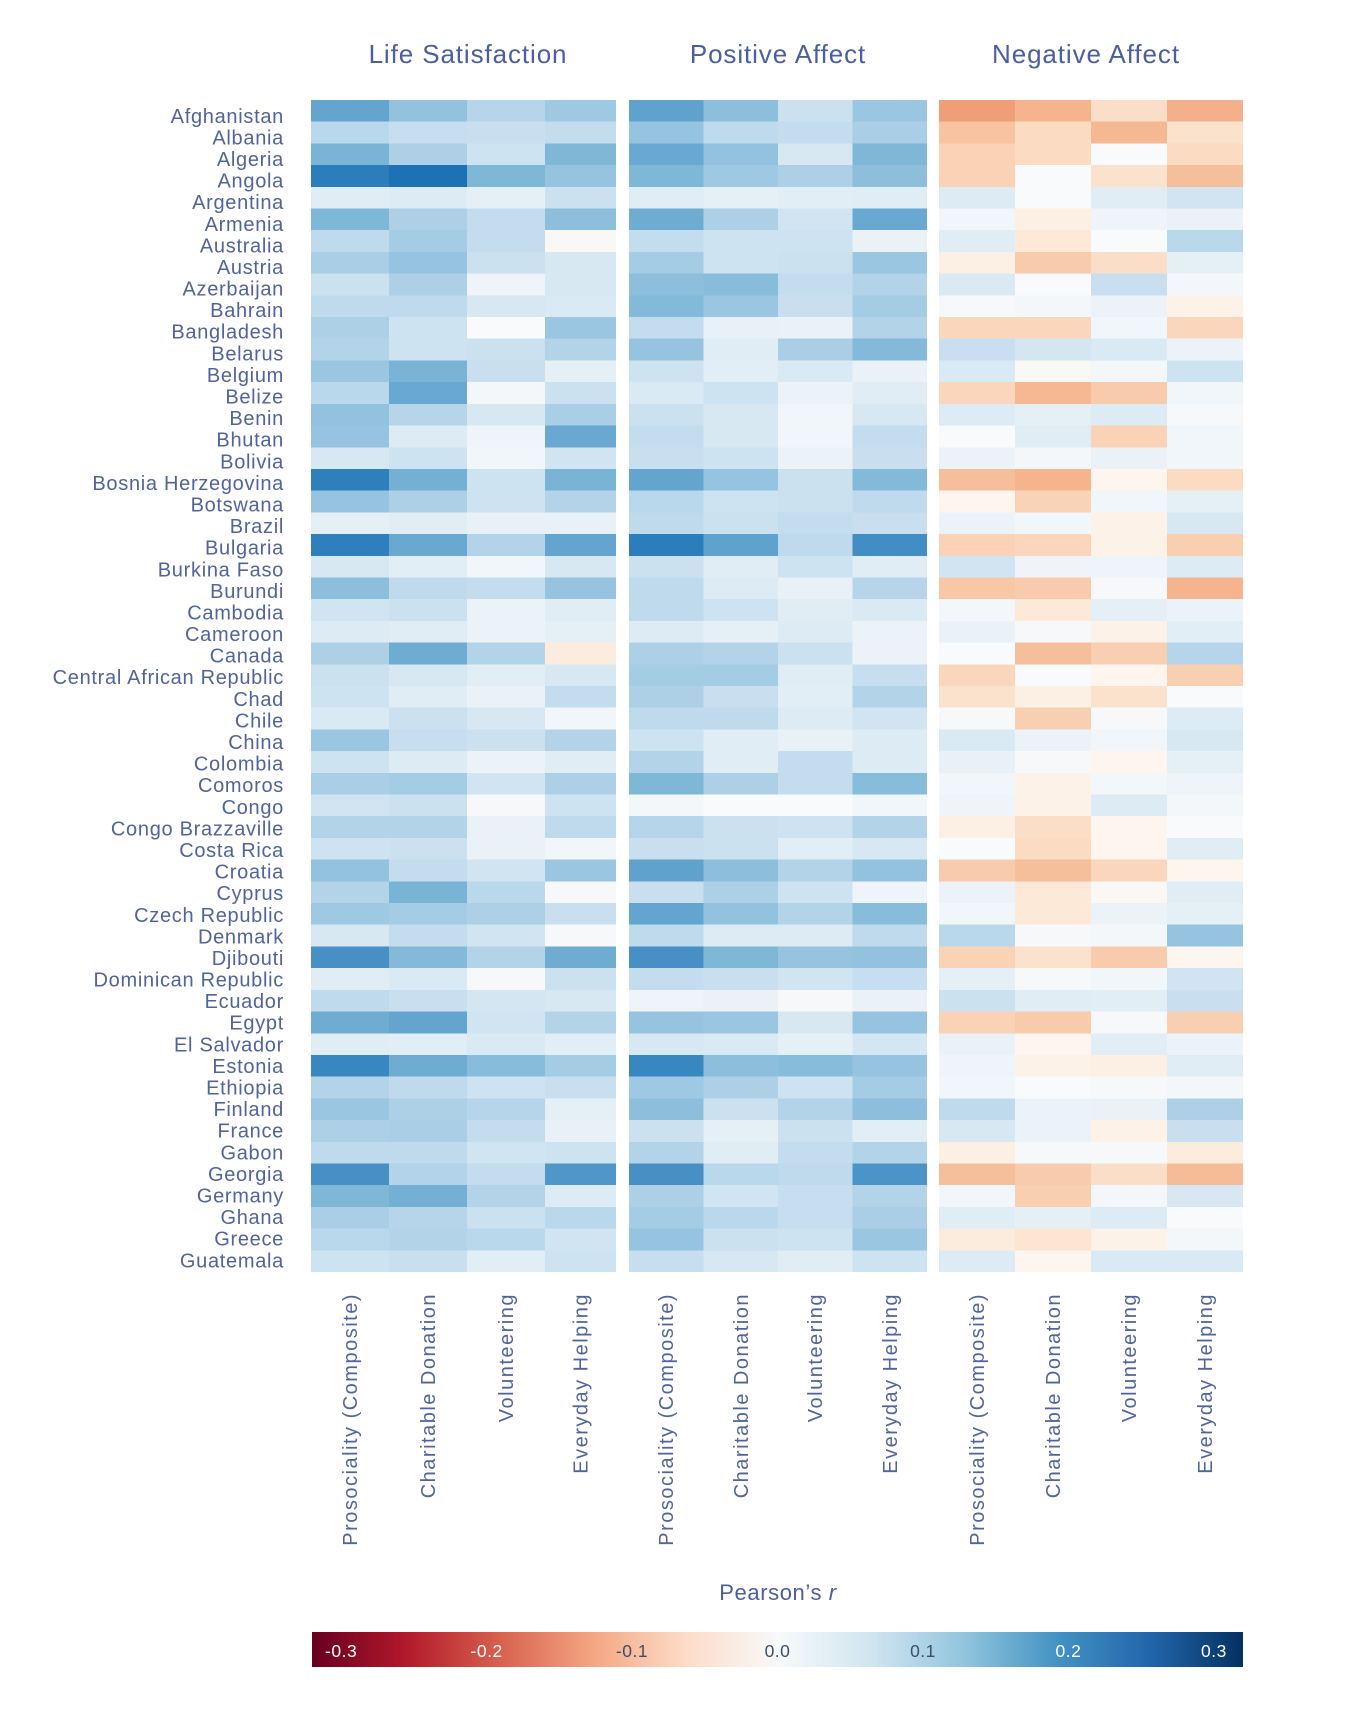 Image resolution: width=1350 pixels, height=1713 pixels. I want to click on svg-text: Costa Rica, so click(231, 851).